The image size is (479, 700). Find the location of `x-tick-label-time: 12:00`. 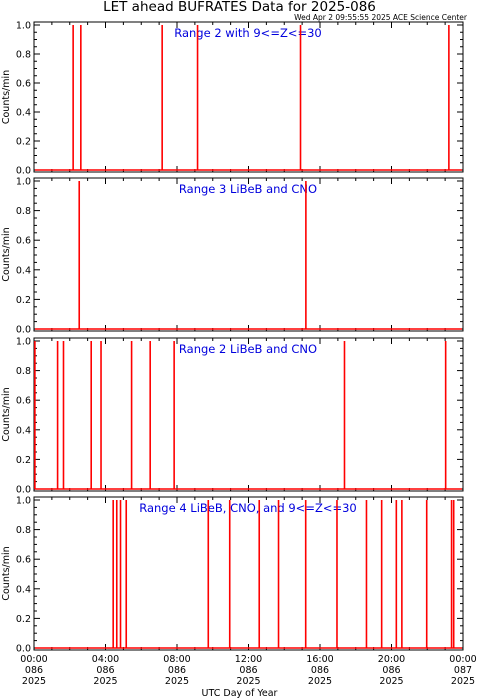

x-tick-label-time: 12:00 is located at coordinates (248, 659).